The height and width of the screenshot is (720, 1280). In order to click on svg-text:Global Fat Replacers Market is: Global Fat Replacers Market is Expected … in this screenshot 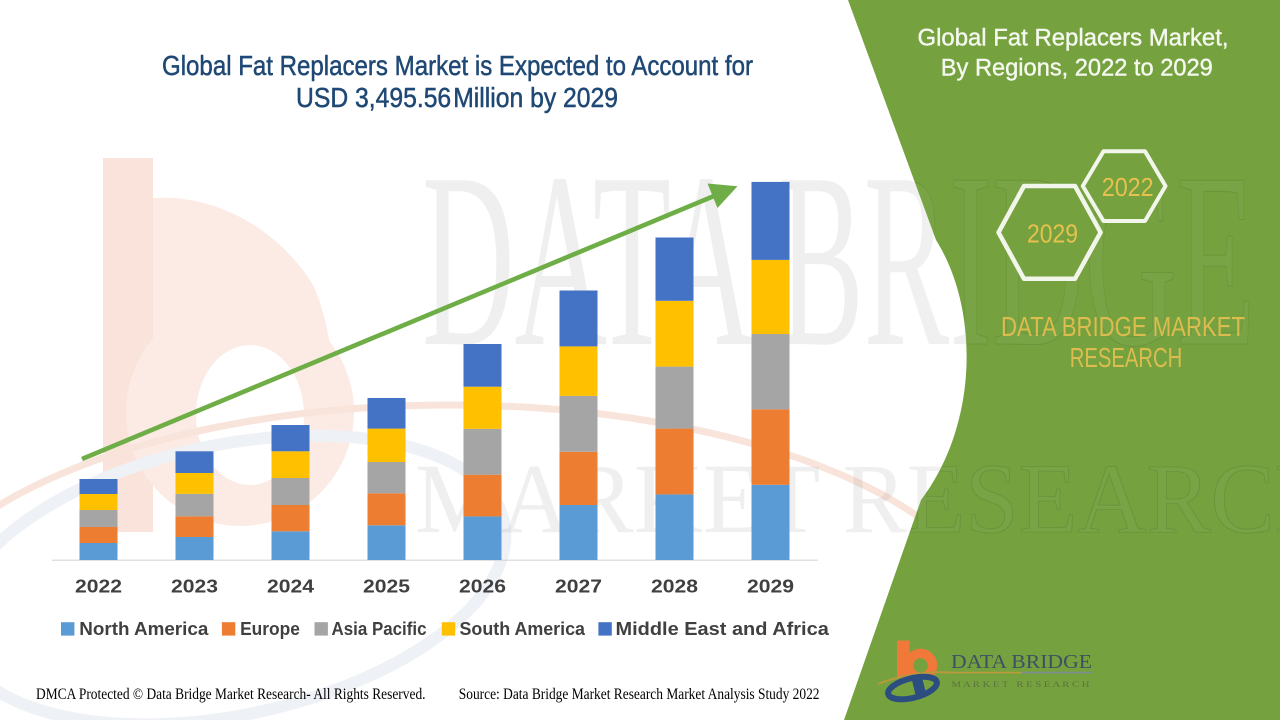, I will do `click(457, 65)`.